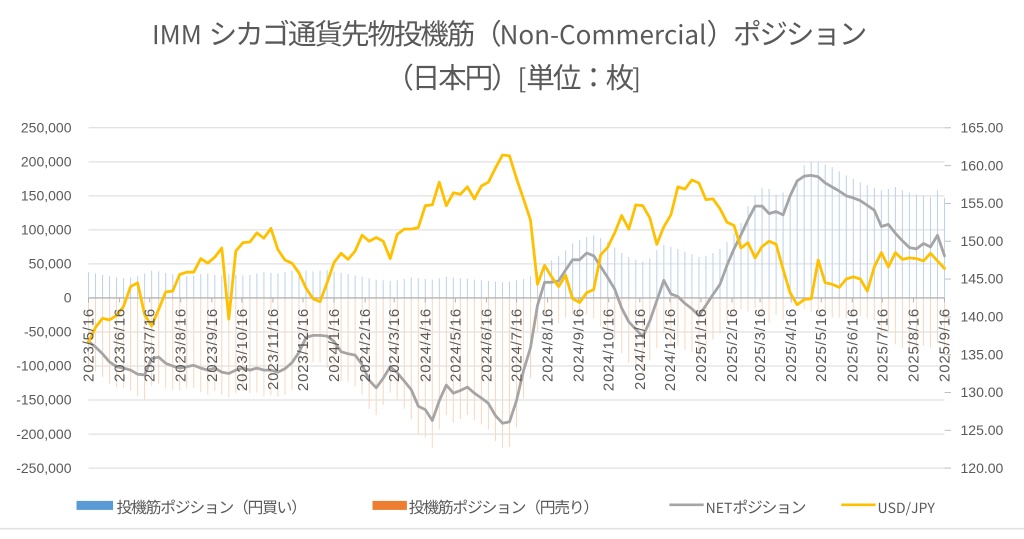 This screenshot has height=539, width=1024. What do you see at coordinates (640, 349) in the screenshot?
I see `svg-text: 2024/11/16` at bounding box center [640, 349].